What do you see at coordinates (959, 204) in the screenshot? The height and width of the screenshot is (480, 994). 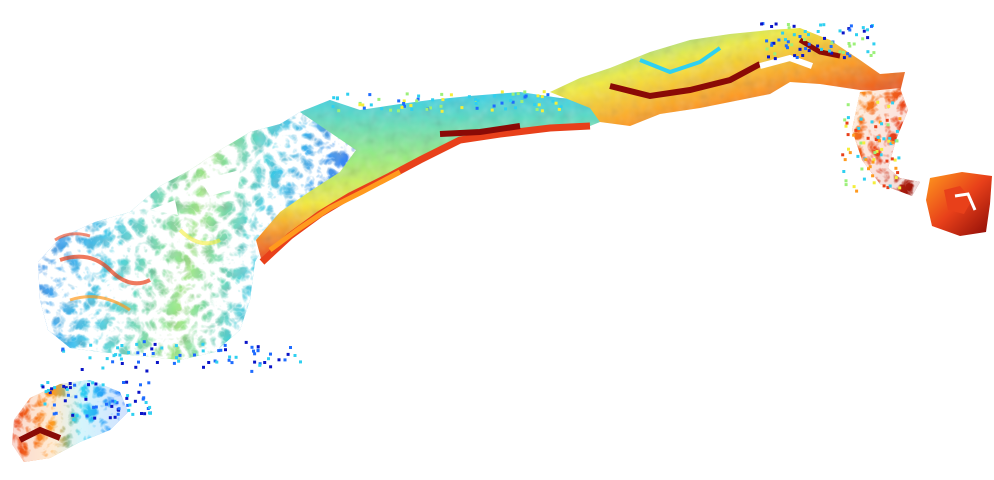 I see `region-far-east-block` at bounding box center [959, 204].